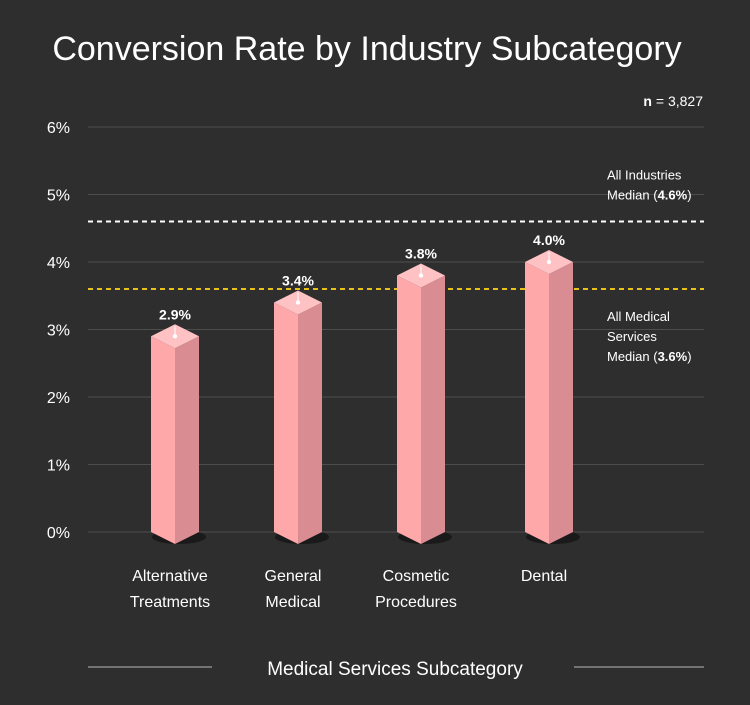 This screenshot has width=750, height=705. What do you see at coordinates (58, 263) in the screenshot?
I see `y-tick-label: 4%` at bounding box center [58, 263].